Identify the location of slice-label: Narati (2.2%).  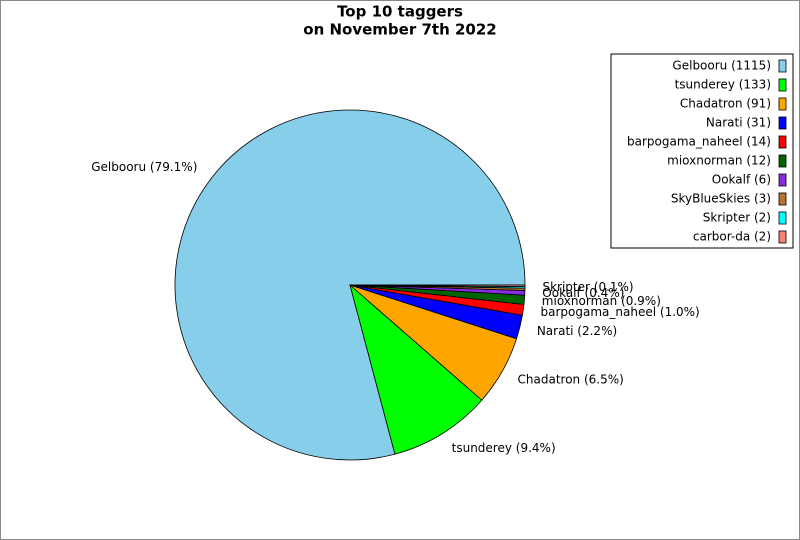
(577, 331).